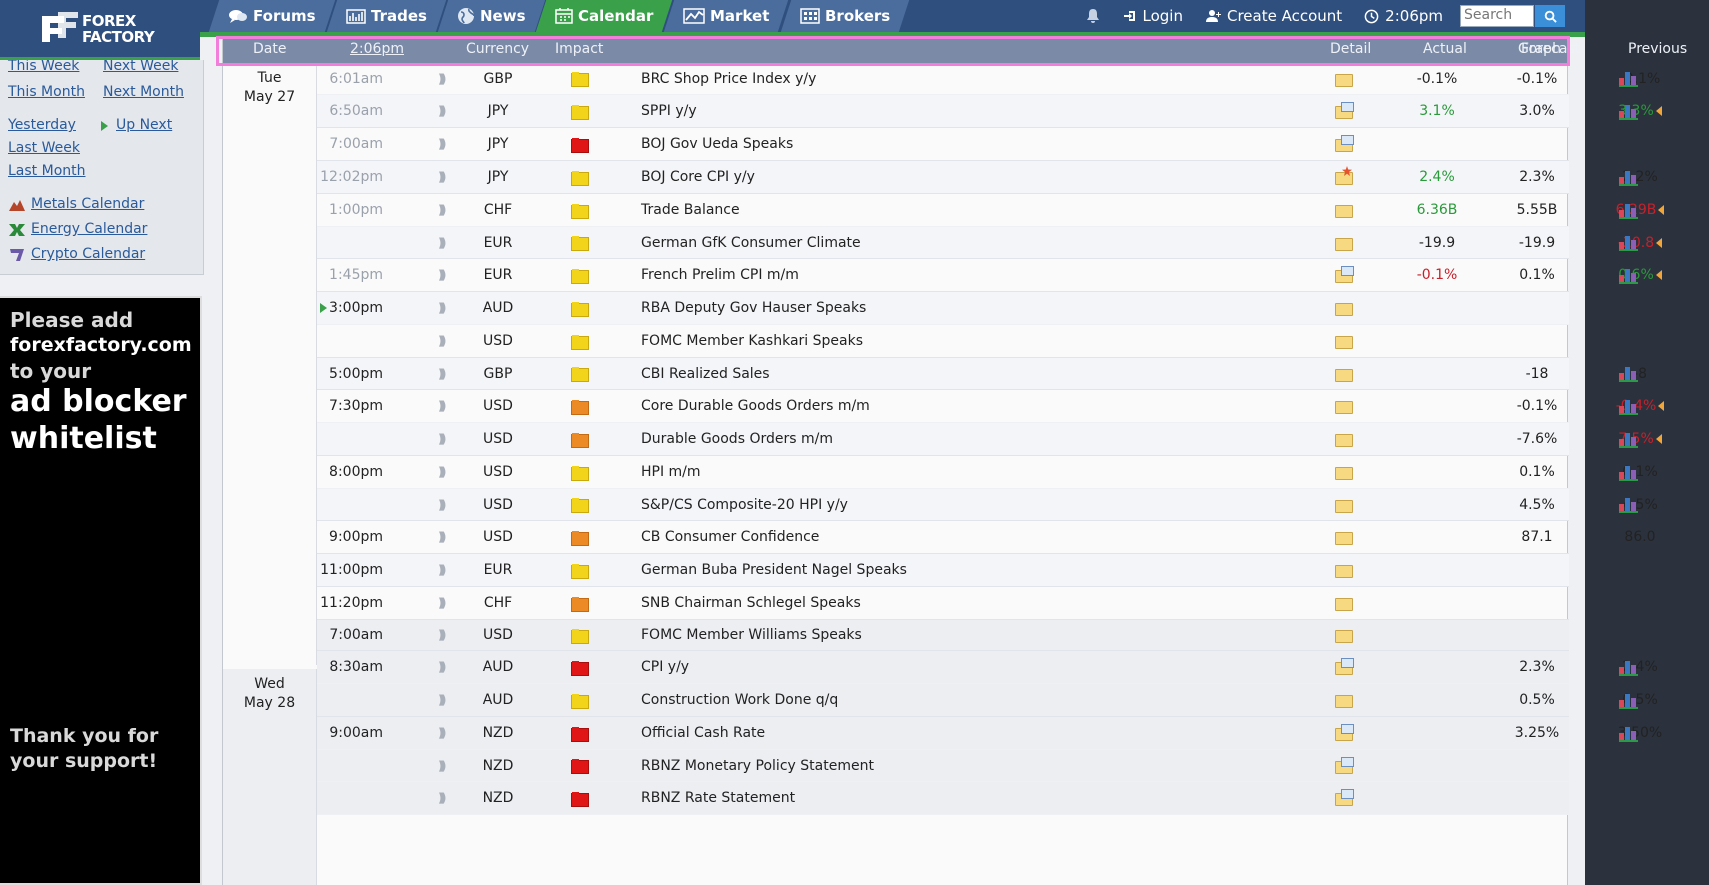 This screenshot has width=1709, height=885. Describe the element at coordinates (703, 733) in the screenshot. I see `event-title: Official Cash Rate` at that location.